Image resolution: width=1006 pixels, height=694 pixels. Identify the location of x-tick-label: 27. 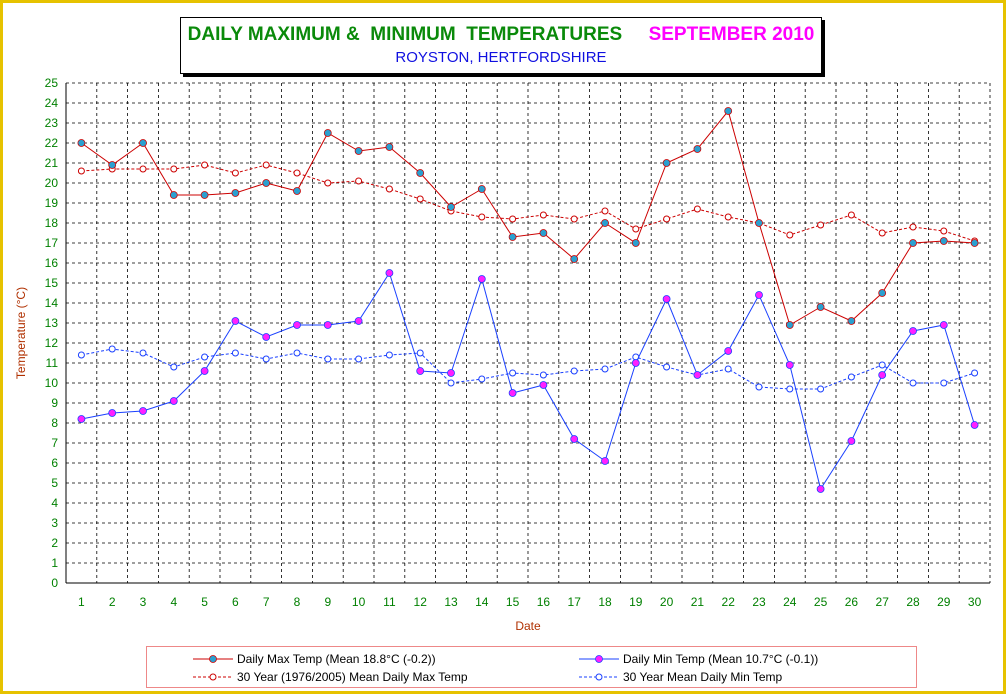
(883, 602).